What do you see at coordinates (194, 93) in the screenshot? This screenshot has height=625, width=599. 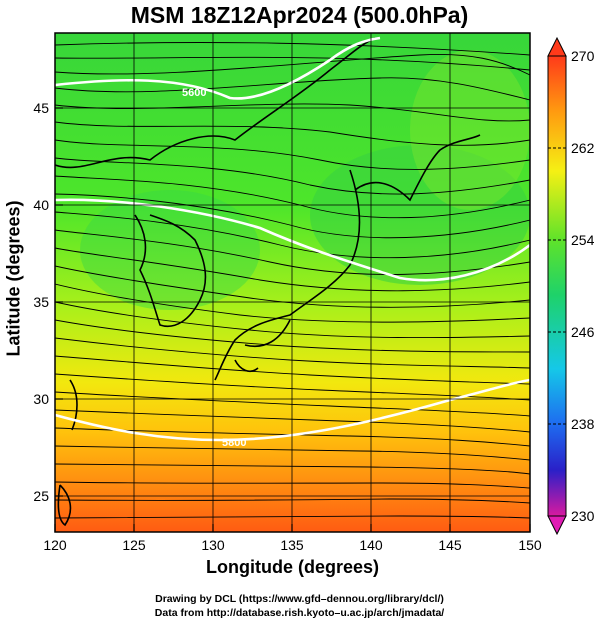 I see `contour-label: 5600` at bounding box center [194, 93].